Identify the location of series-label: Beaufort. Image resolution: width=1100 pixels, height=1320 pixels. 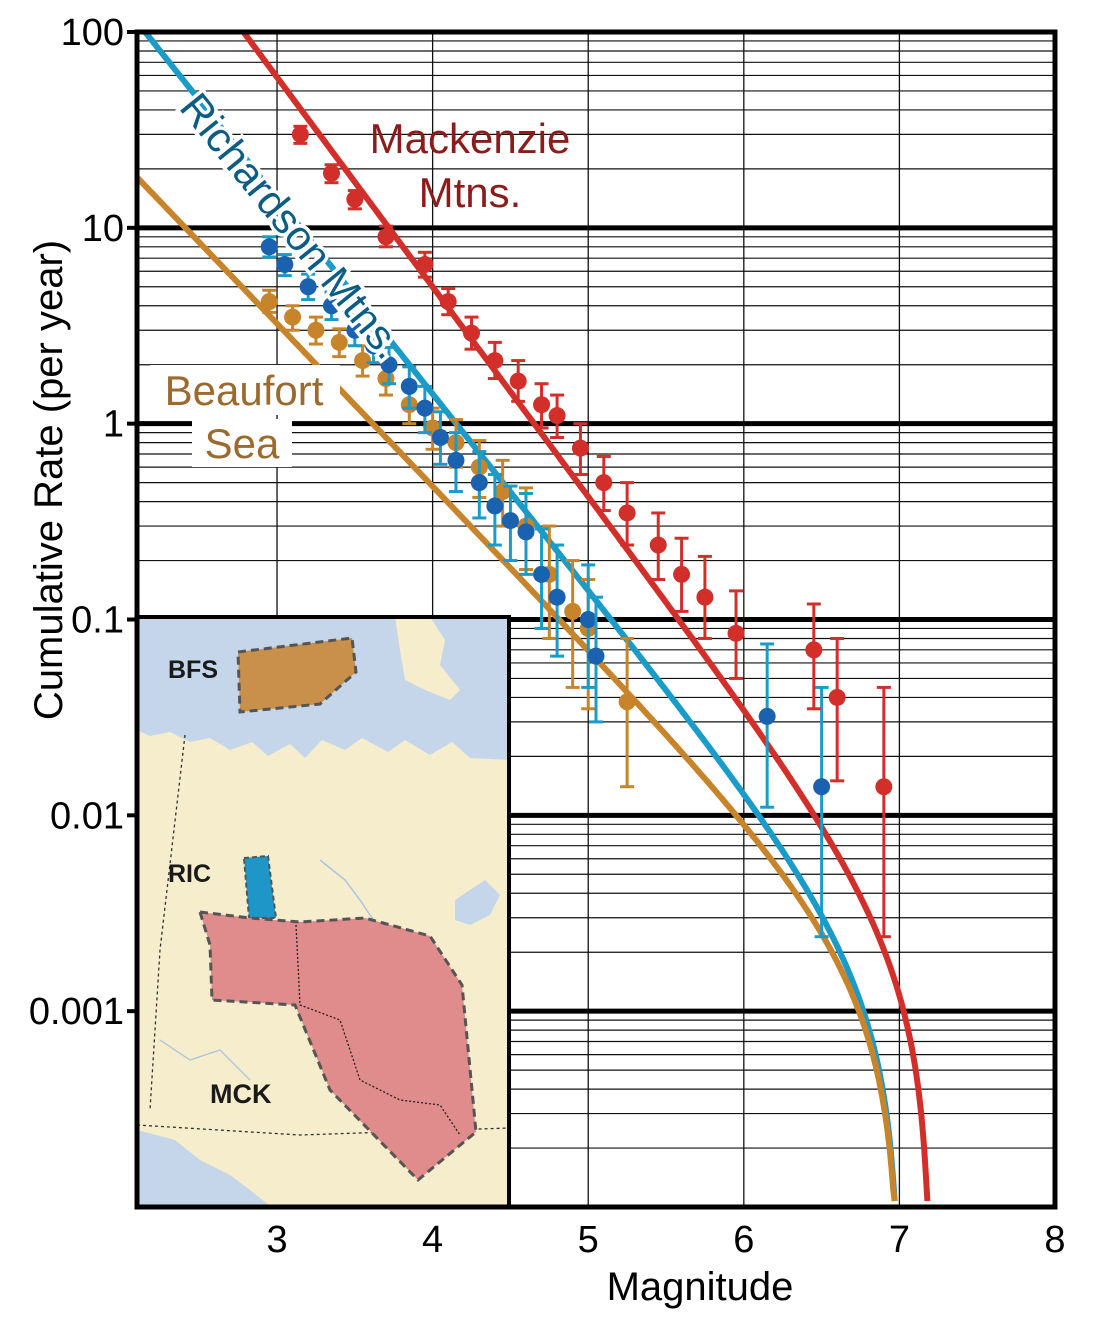
(244, 390).